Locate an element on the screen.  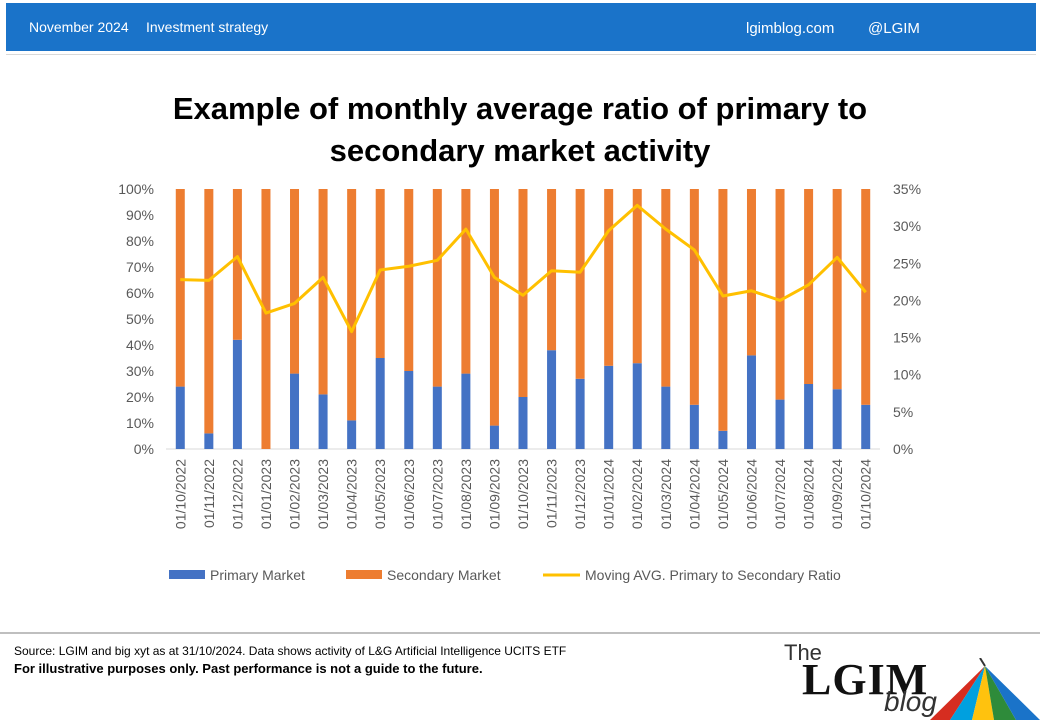
x-tick-label: 01/06/2023 is located at coordinates (409, 494).